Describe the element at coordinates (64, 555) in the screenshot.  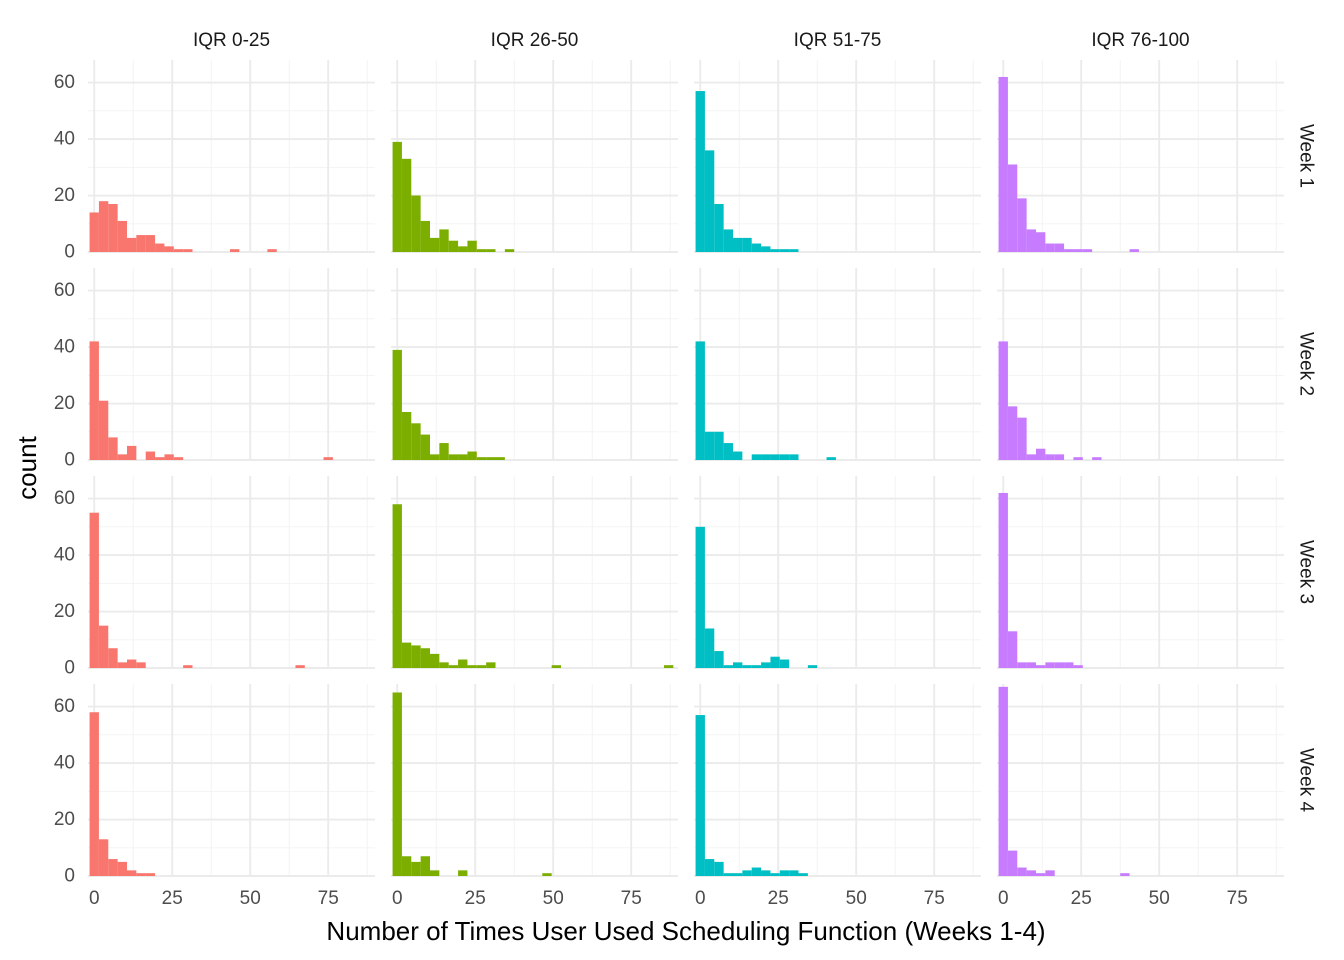
I see `y-tick-label: 40` at that location.